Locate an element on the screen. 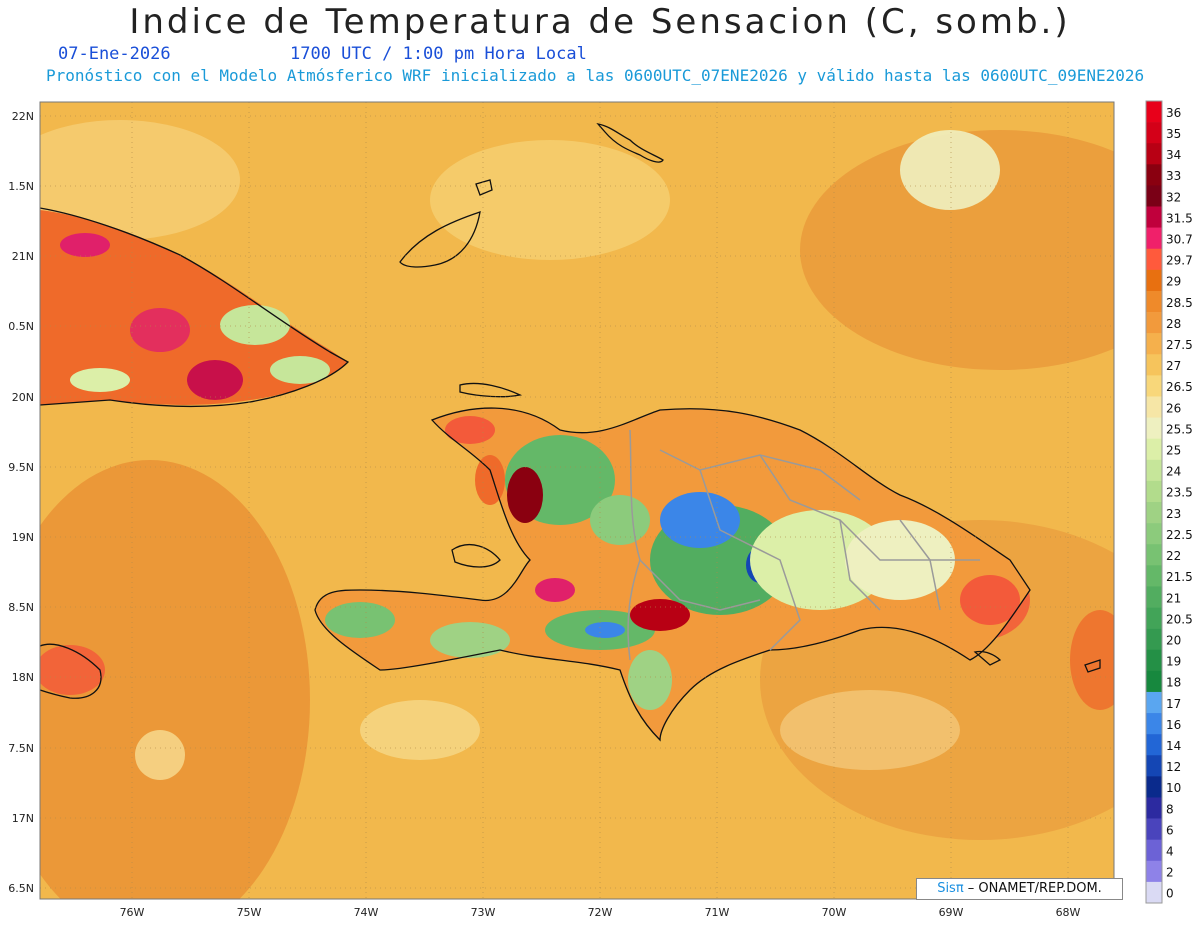 This screenshot has height=927, width=1200. lon-label: 72W is located at coordinates (600, 912).